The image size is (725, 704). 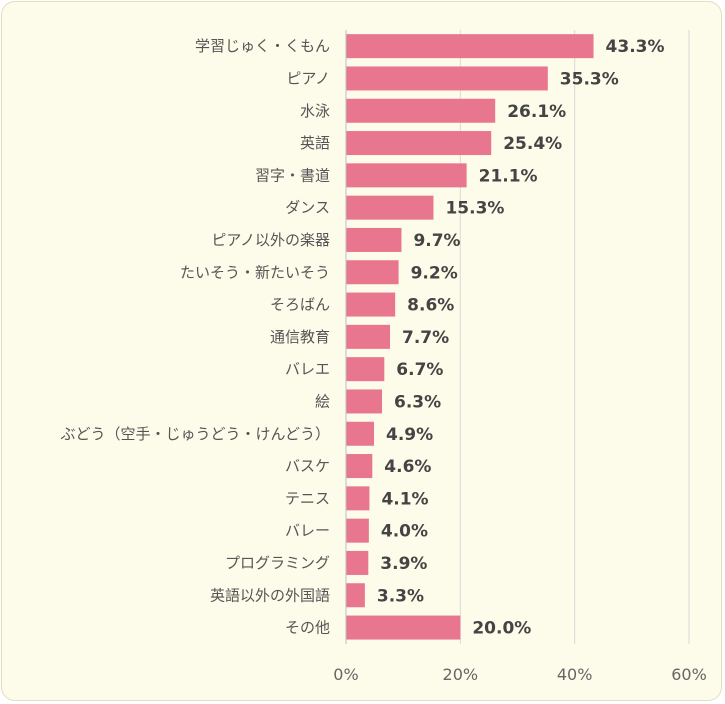 What do you see at coordinates (307, 369) in the screenshot?
I see `category-label: バレエ` at bounding box center [307, 369].